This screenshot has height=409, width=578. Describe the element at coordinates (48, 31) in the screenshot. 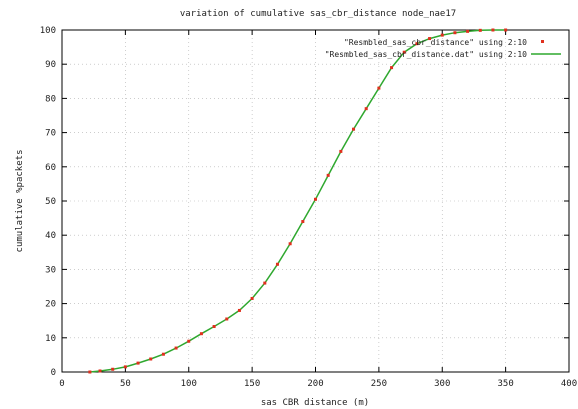

I see `y-tick-label: 100` at that location.